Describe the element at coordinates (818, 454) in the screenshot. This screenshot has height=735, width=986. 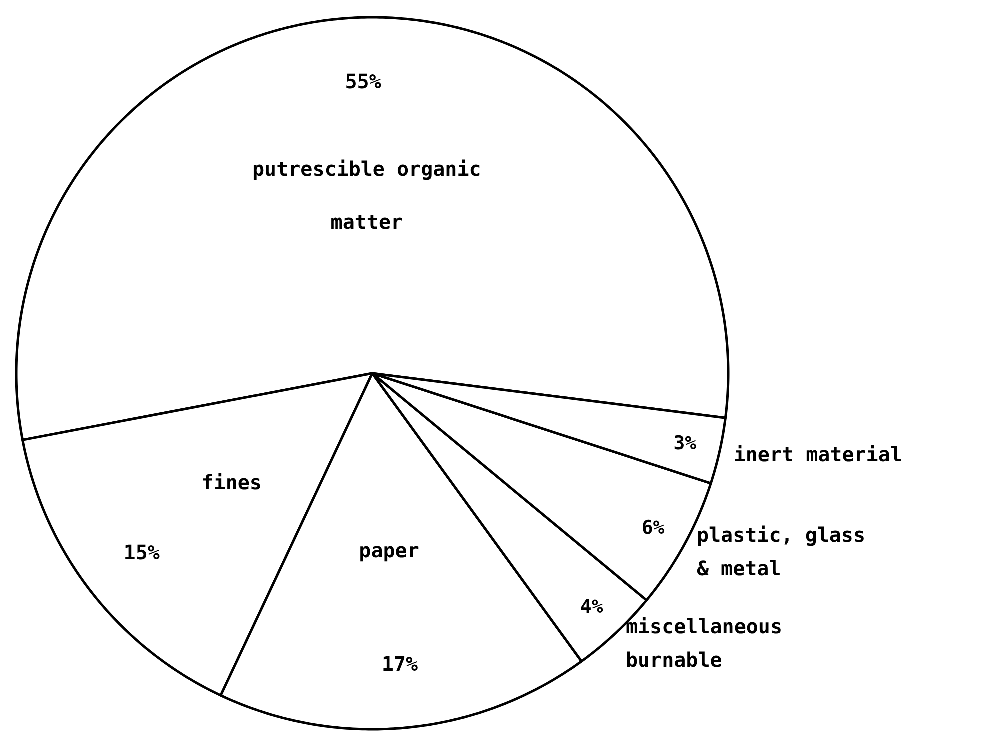
I see `slice-label: inert material` at that location.